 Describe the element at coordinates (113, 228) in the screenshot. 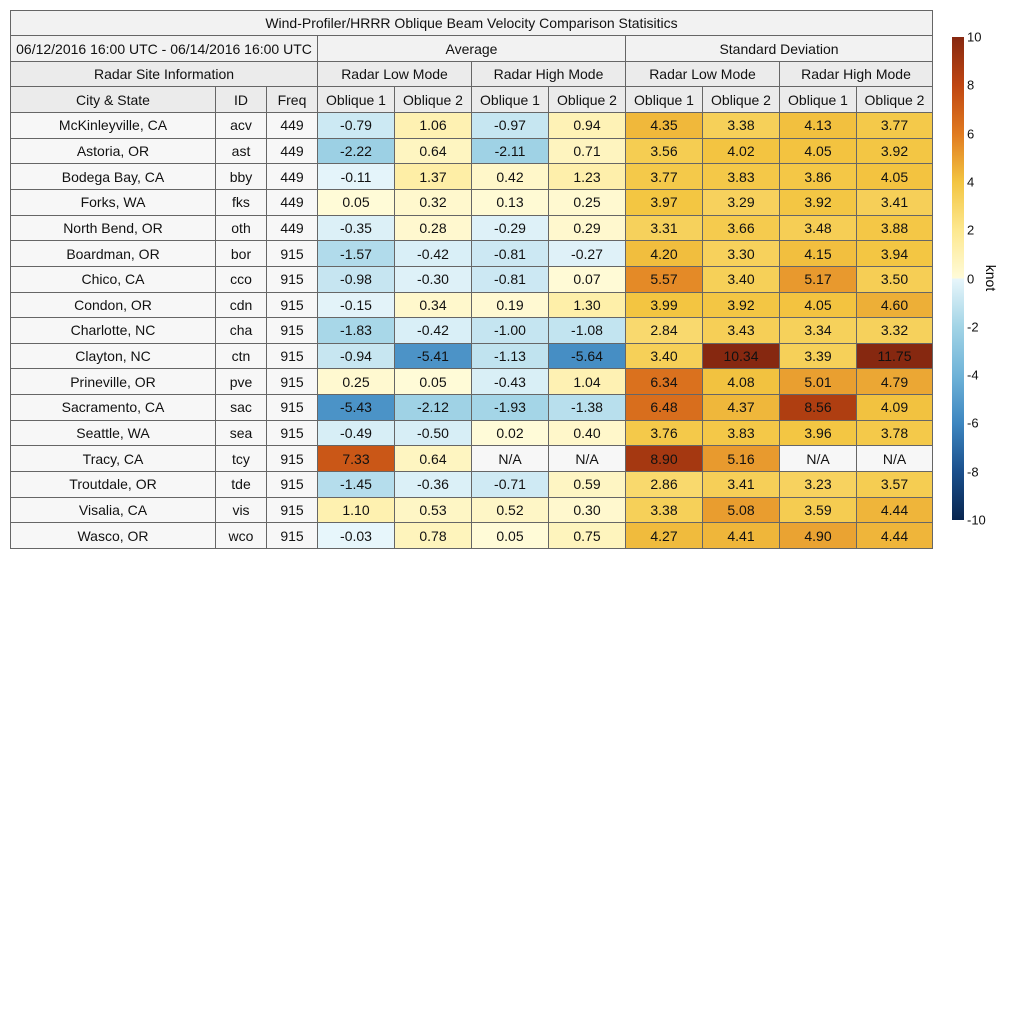

I see `site-cell: North Bend, OR` at that location.